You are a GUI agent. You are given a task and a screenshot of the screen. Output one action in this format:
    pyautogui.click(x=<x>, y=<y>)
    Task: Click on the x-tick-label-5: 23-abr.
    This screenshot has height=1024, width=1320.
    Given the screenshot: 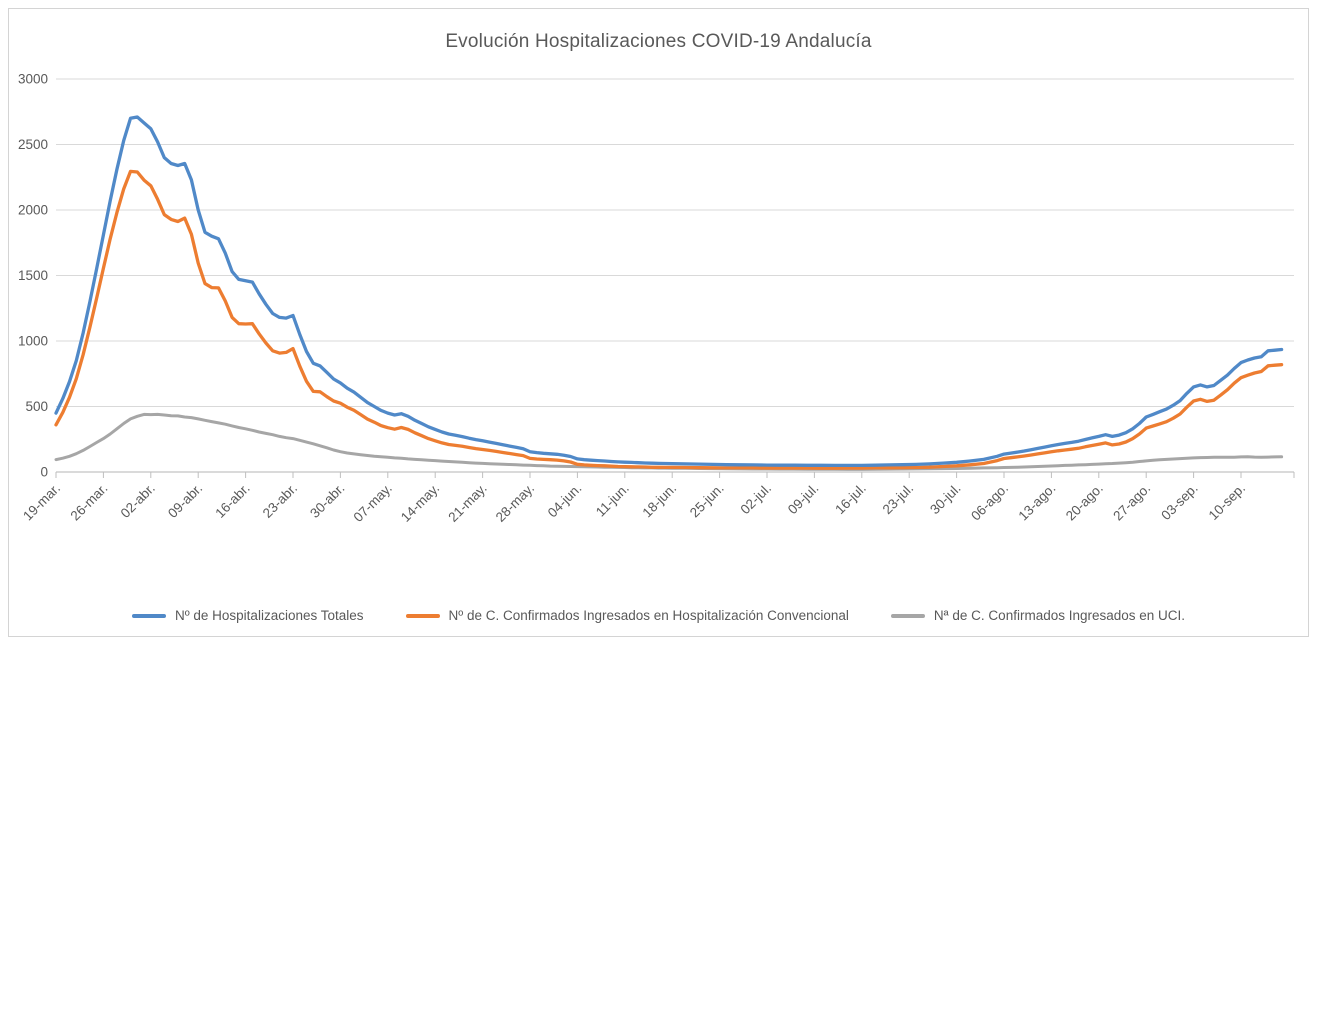 What is the action you would take?
    pyautogui.click(x=280, y=501)
    